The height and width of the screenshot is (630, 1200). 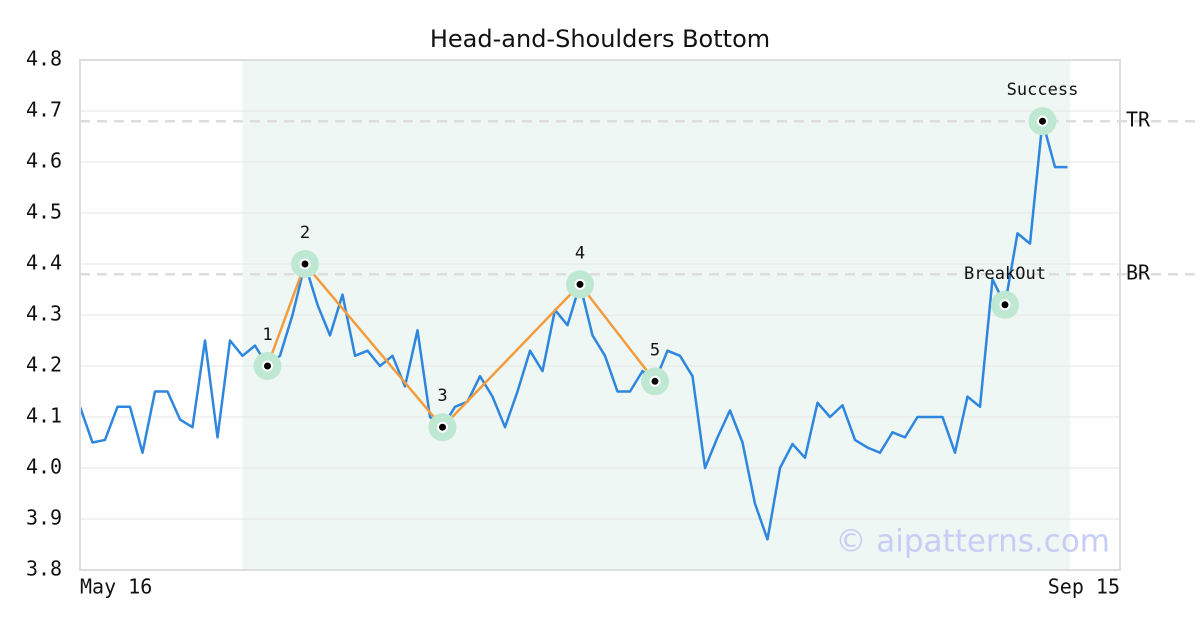 What do you see at coordinates (1138, 273) in the screenshot?
I see `level-label: BR` at bounding box center [1138, 273].